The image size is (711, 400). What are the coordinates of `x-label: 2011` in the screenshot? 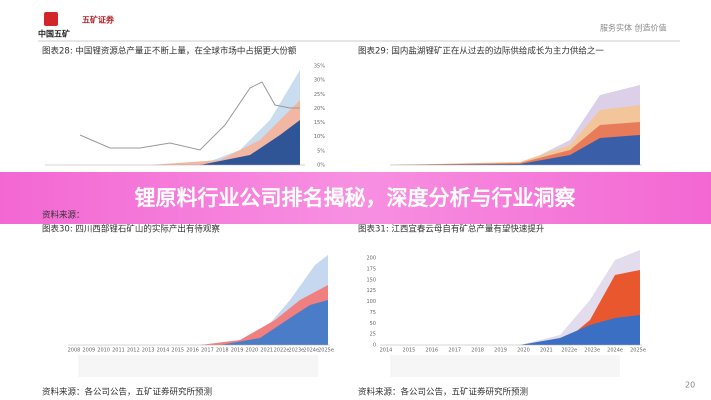 It's located at (118, 351).